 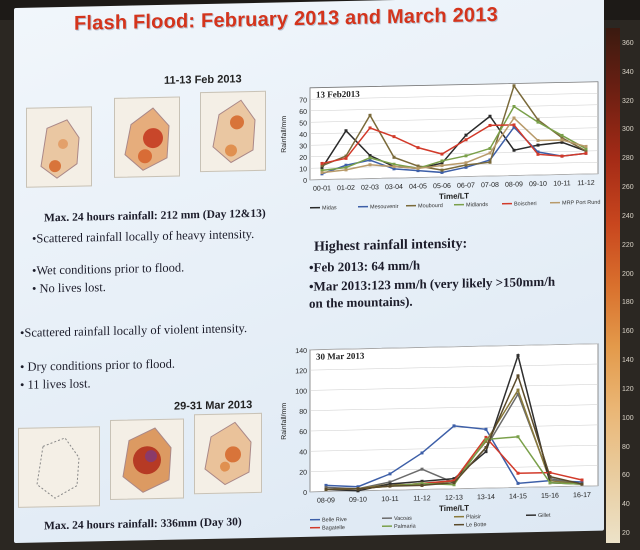 What do you see at coordinates (303, 169) in the screenshot?
I see `y-tick-label: 10` at bounding box center [303, 169].